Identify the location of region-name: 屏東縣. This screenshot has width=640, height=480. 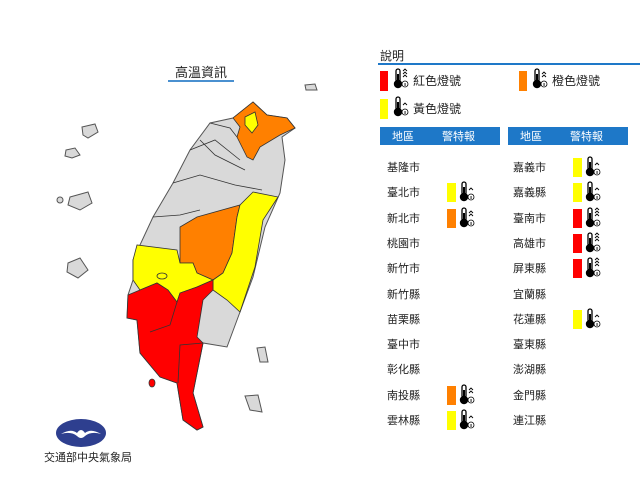
(529, 269).